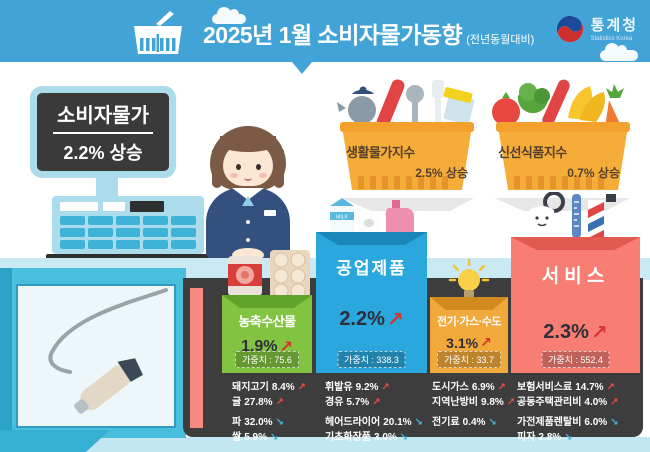  I want to click on item-value: 8.4%, so click(283, 387).